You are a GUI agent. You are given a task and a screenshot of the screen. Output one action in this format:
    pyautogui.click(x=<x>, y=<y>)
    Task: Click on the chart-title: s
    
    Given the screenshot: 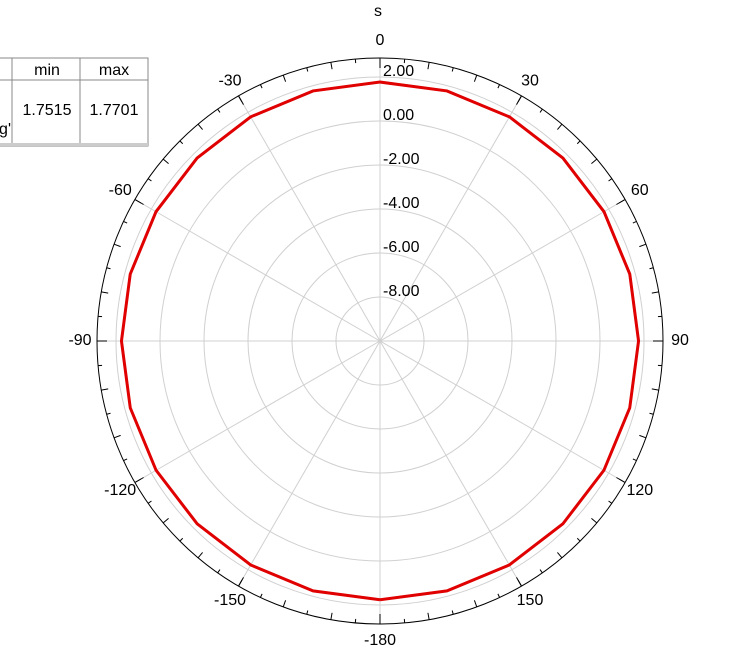 What is the action you would take?
    pyautogui.click(x=378, y=11)
    